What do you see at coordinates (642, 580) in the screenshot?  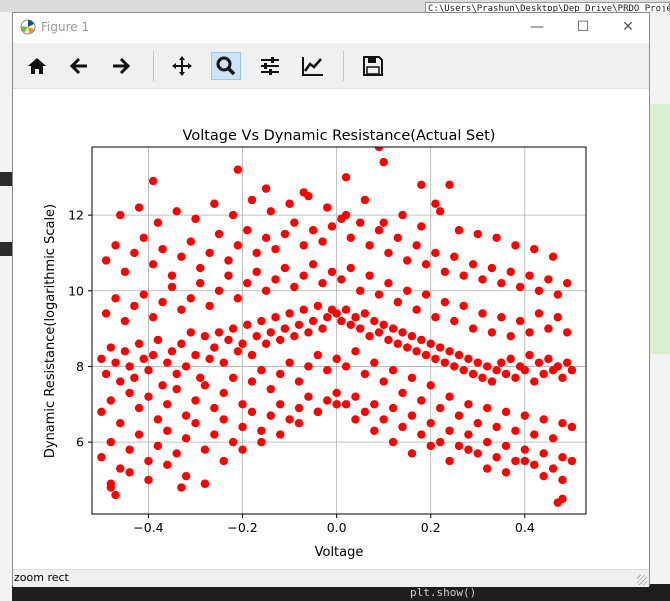 I see `resize-grip` at bounding box center [642, 580].